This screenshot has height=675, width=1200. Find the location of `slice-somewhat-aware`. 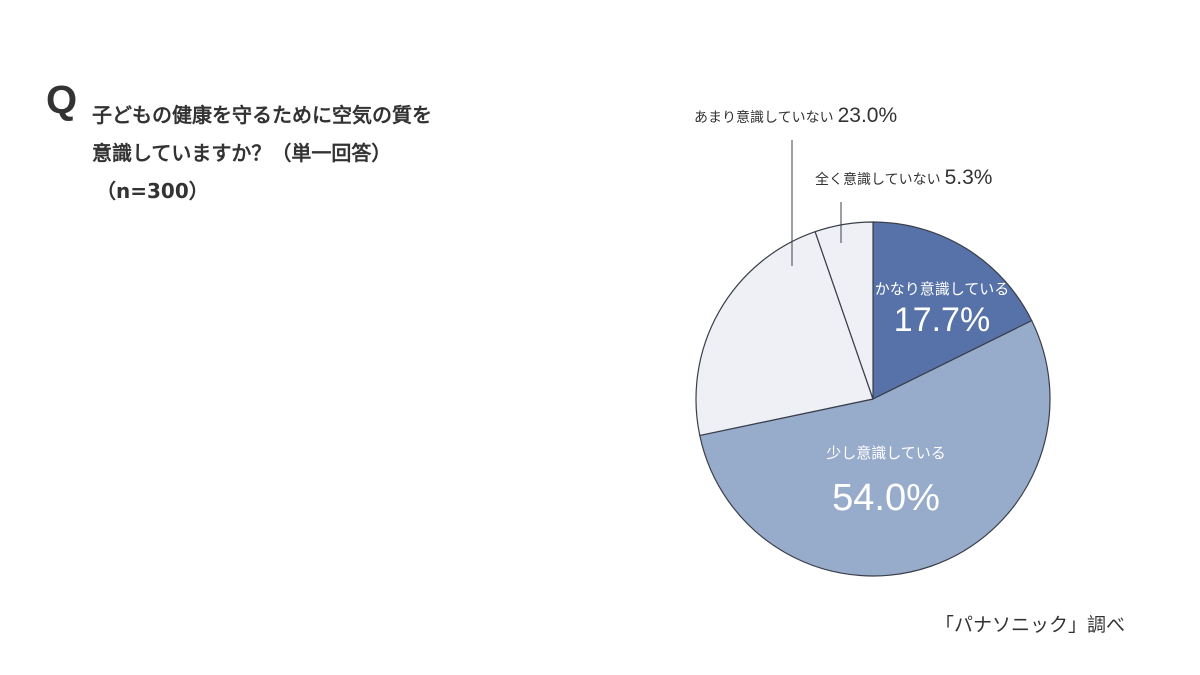

slice-somewhat-aware is located at coordinates (875, 448).